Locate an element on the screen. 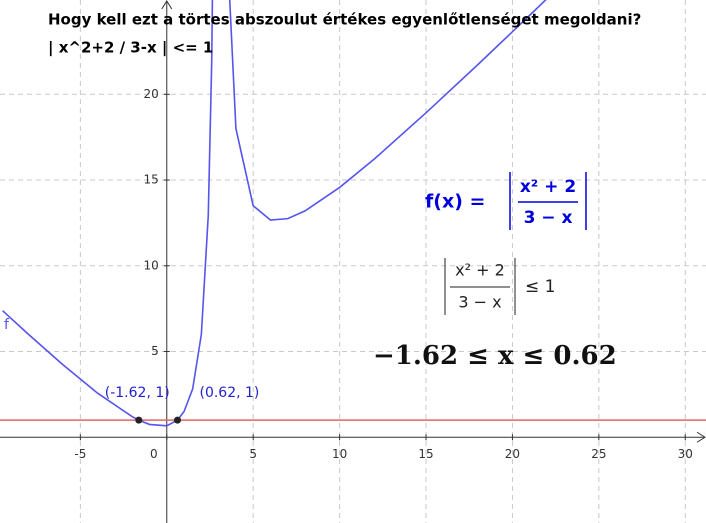  x-axis-arrow is located at coordinates (701, 437).